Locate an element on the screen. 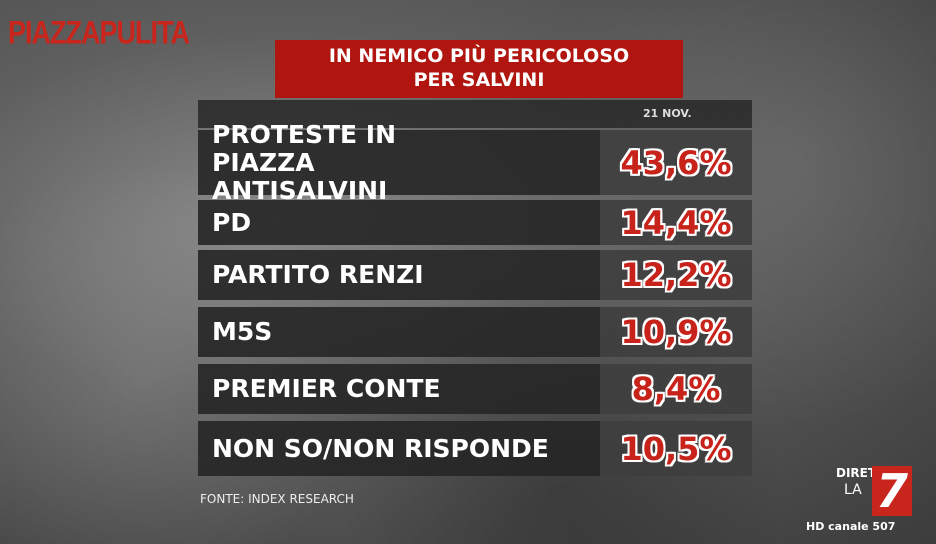  title-line: PER SALVINI is located at coordinates (479, 80).